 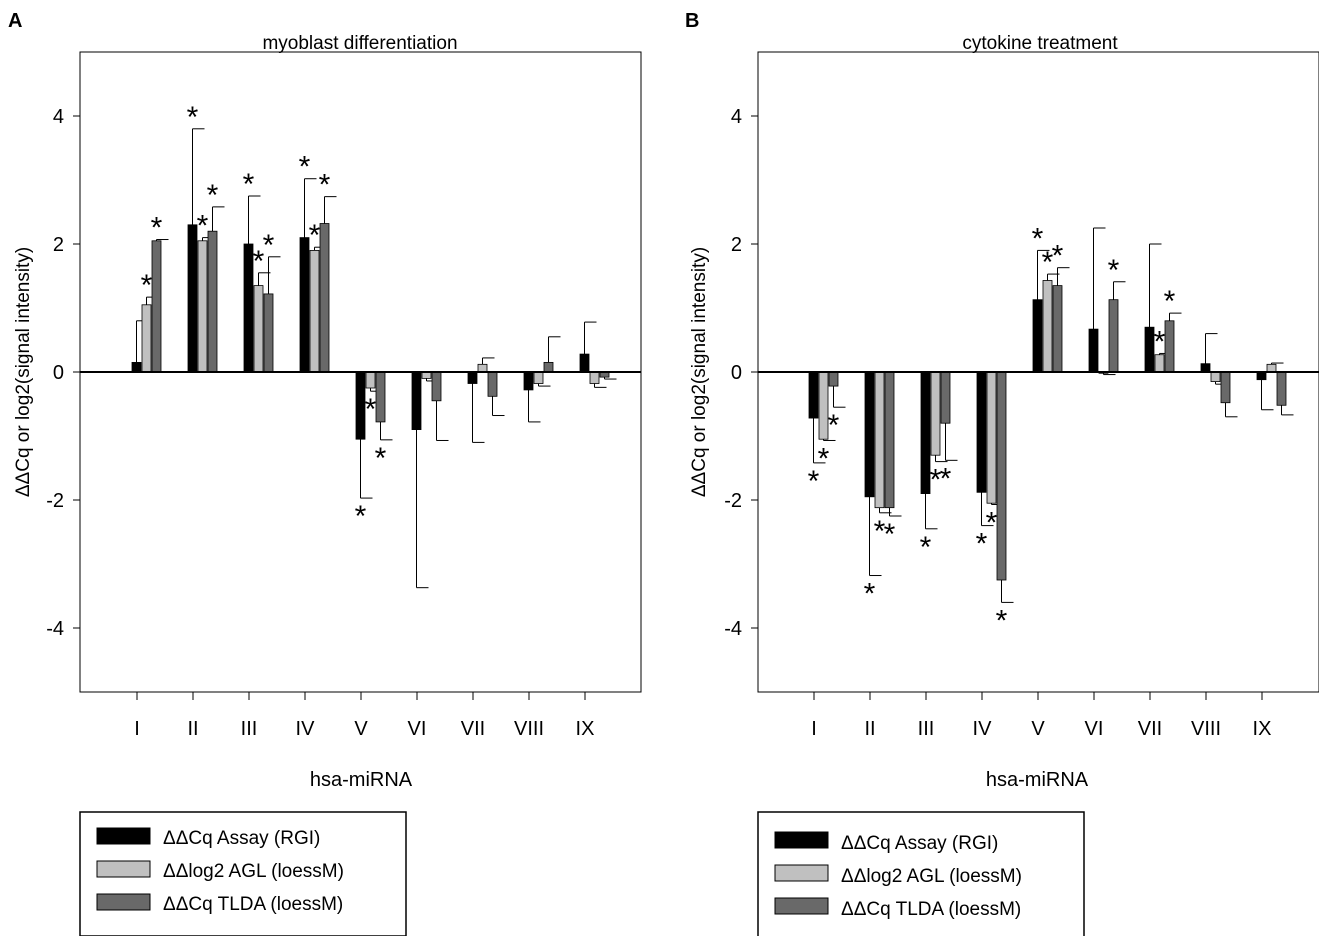 I want to click on x-tick-label: III, so click(x=249, y=729).